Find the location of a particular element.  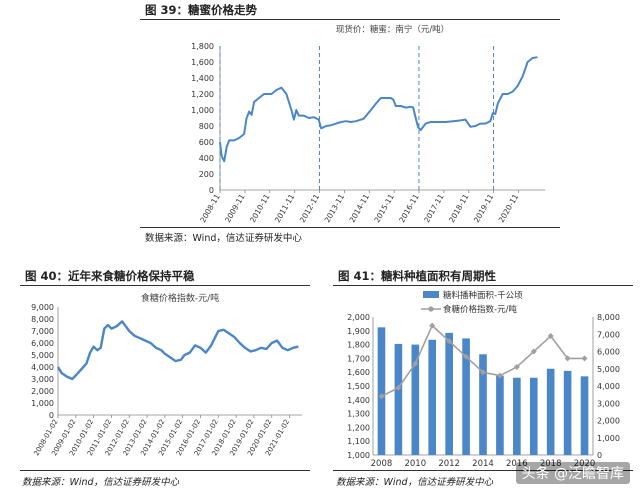

y-left-tick-label: 1,700 is located at coordinates (358, 358).